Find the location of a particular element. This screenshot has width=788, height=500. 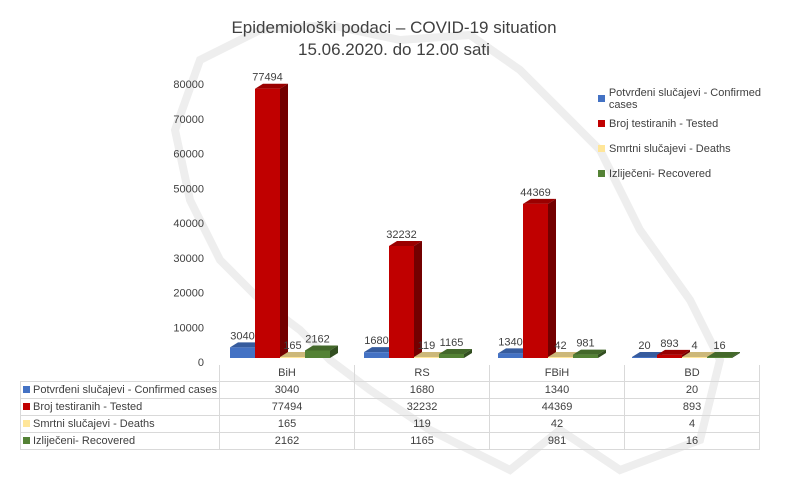

series-name: Broj testiranih - Tested is located at coordinates (88, 407).